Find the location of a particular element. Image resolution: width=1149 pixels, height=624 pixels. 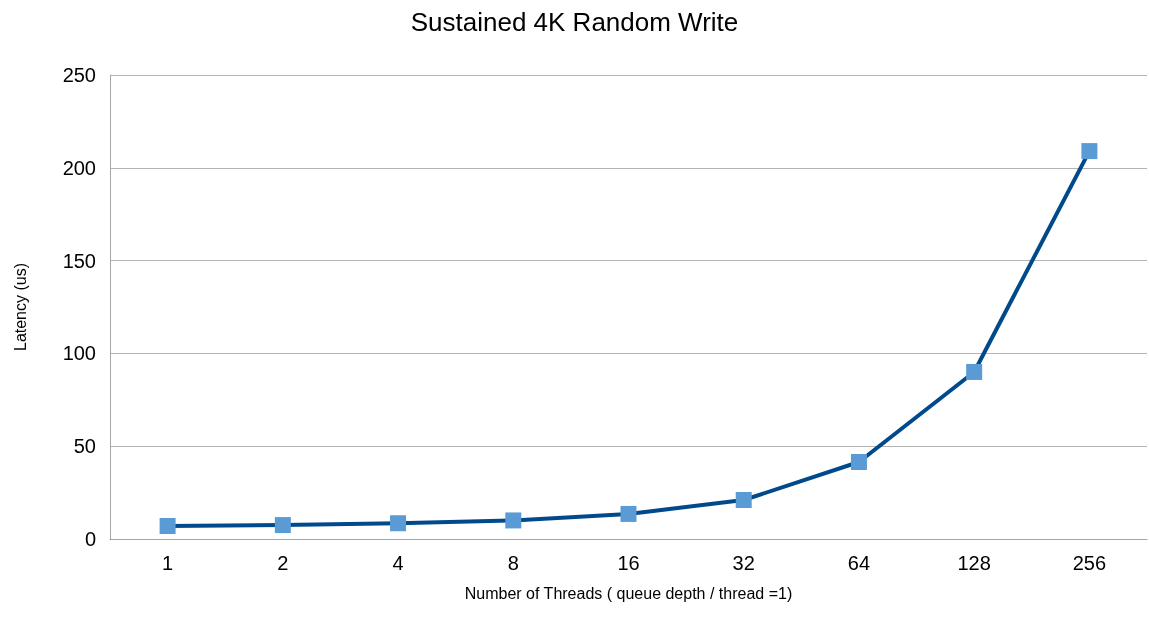

y-tick-label: 0 is located at coordinates (90, 539).